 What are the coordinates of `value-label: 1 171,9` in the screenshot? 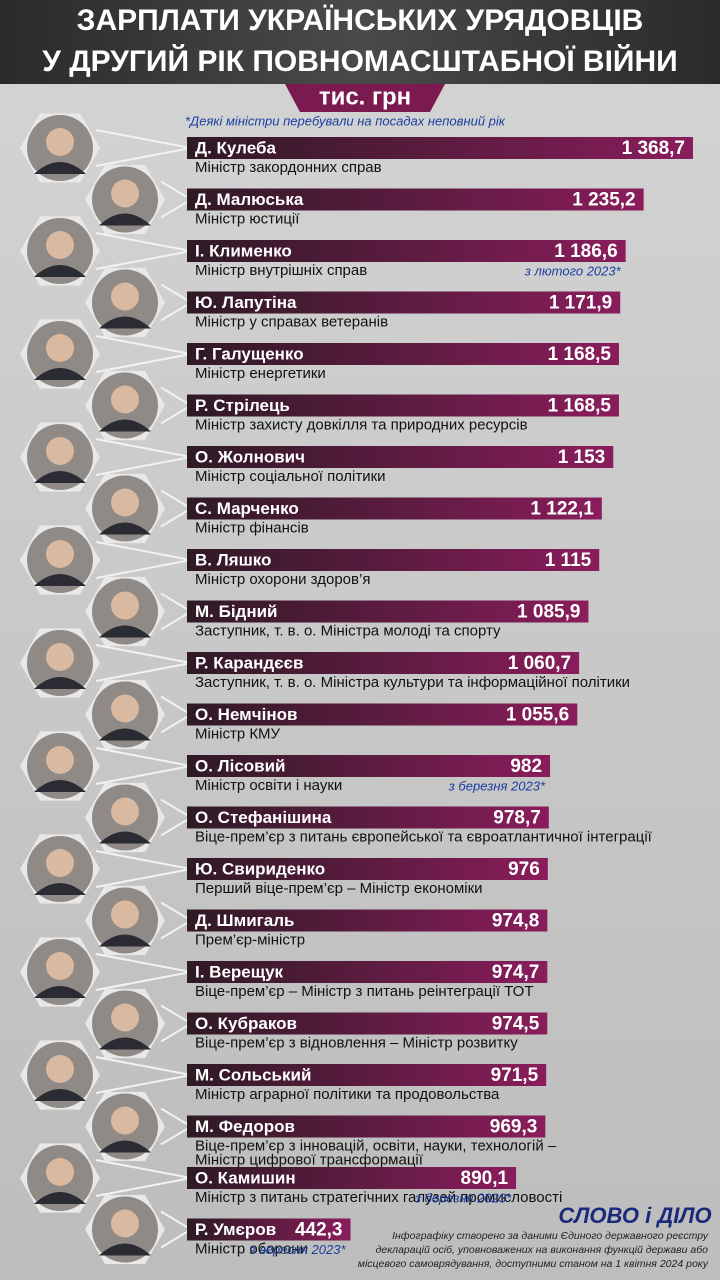 It's located at (580, 303).